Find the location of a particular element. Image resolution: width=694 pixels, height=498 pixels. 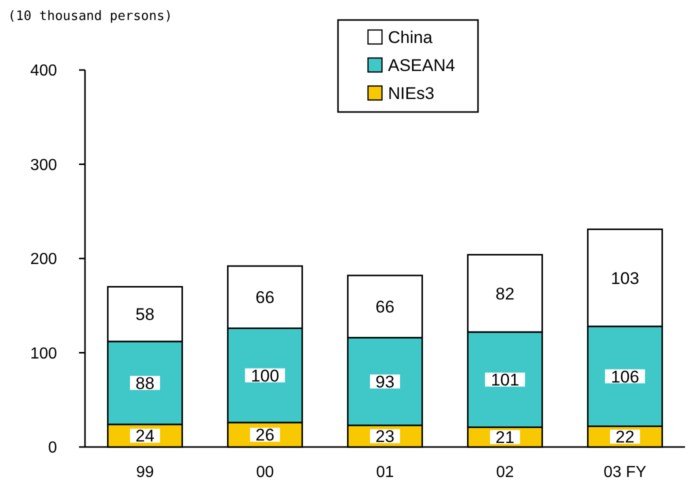

legend-label: ASEAN4 is located at coordinates (422, 65).